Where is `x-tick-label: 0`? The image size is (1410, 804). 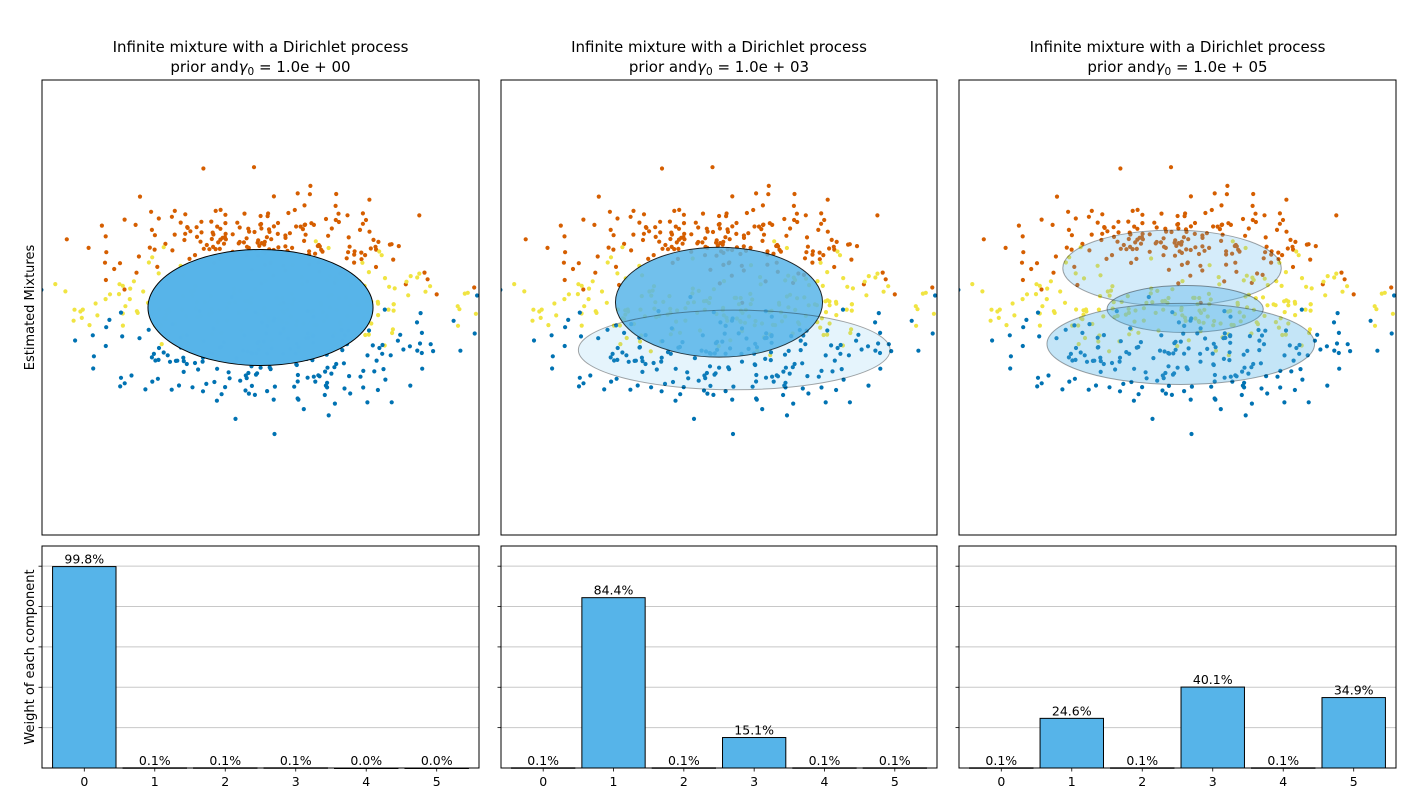 x-tick-label: 0 is located at coordinates (1001, 781).